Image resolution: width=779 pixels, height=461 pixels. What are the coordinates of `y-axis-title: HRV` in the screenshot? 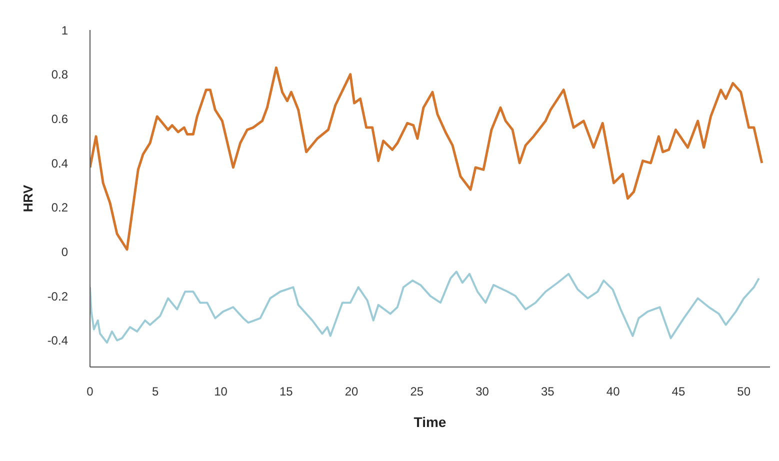 It's located at (28, 198).